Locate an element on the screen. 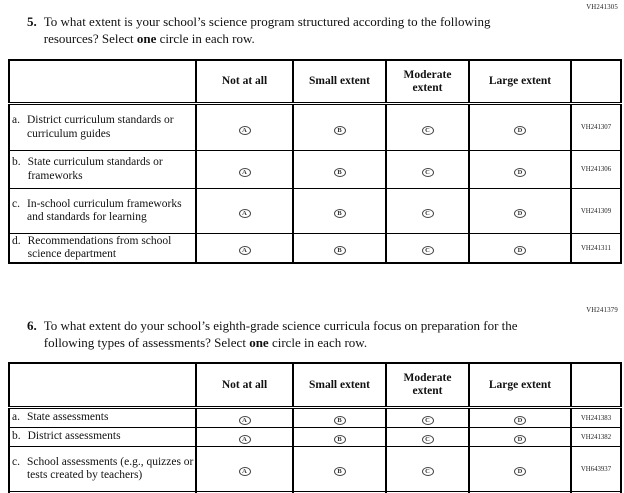 This screenshot has height=493, width=624. column-header-small-extent: Small extent is located at coordinates (339, 82).